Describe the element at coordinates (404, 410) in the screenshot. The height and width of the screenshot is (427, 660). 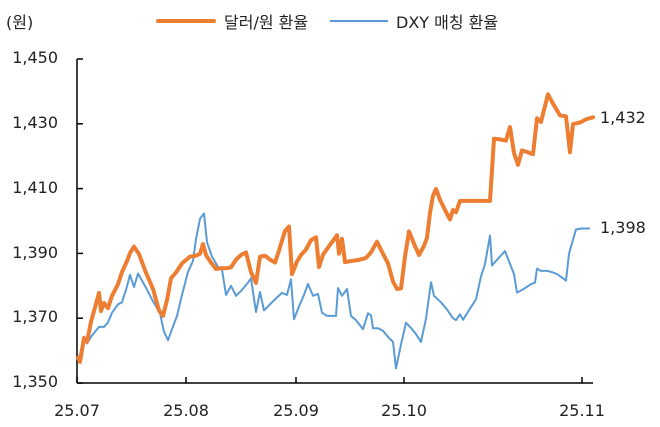
I see `x-tick-label: 25.10` at that location.